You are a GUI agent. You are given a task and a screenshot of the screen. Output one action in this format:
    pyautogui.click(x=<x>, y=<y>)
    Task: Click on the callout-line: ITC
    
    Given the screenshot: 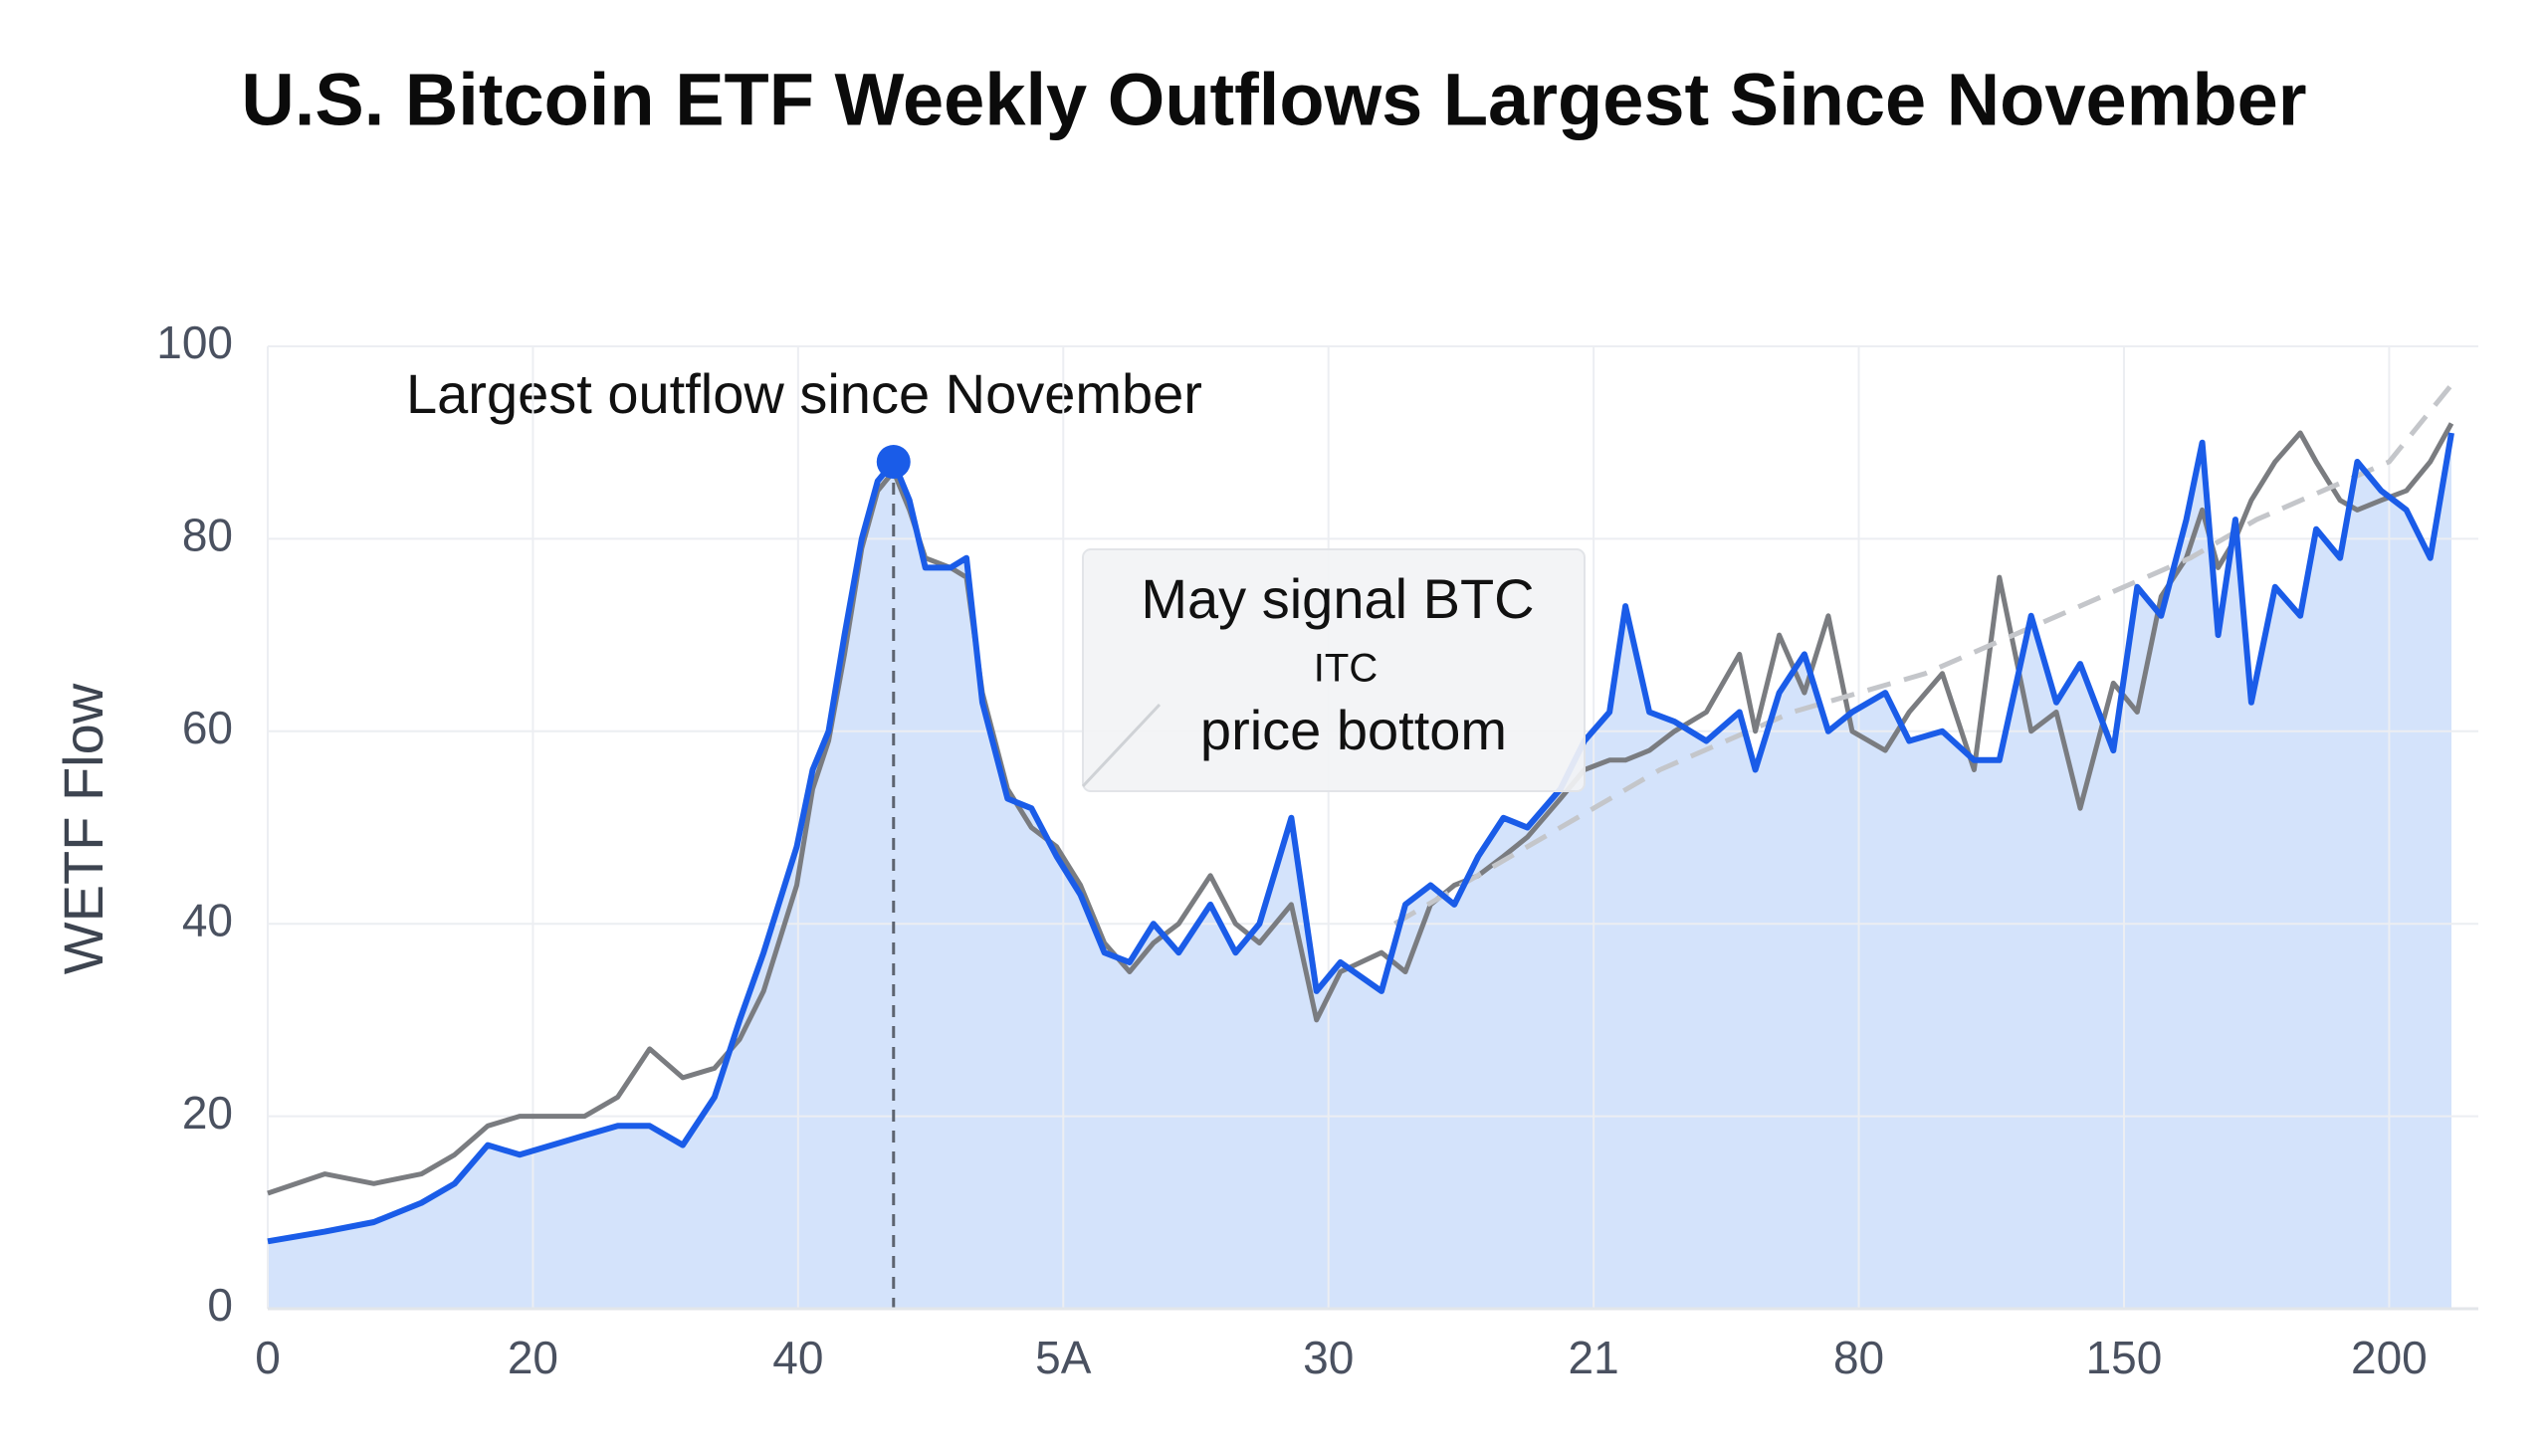 What is the action you would take?
    pyautogui.click(x=1346, y=669)
    